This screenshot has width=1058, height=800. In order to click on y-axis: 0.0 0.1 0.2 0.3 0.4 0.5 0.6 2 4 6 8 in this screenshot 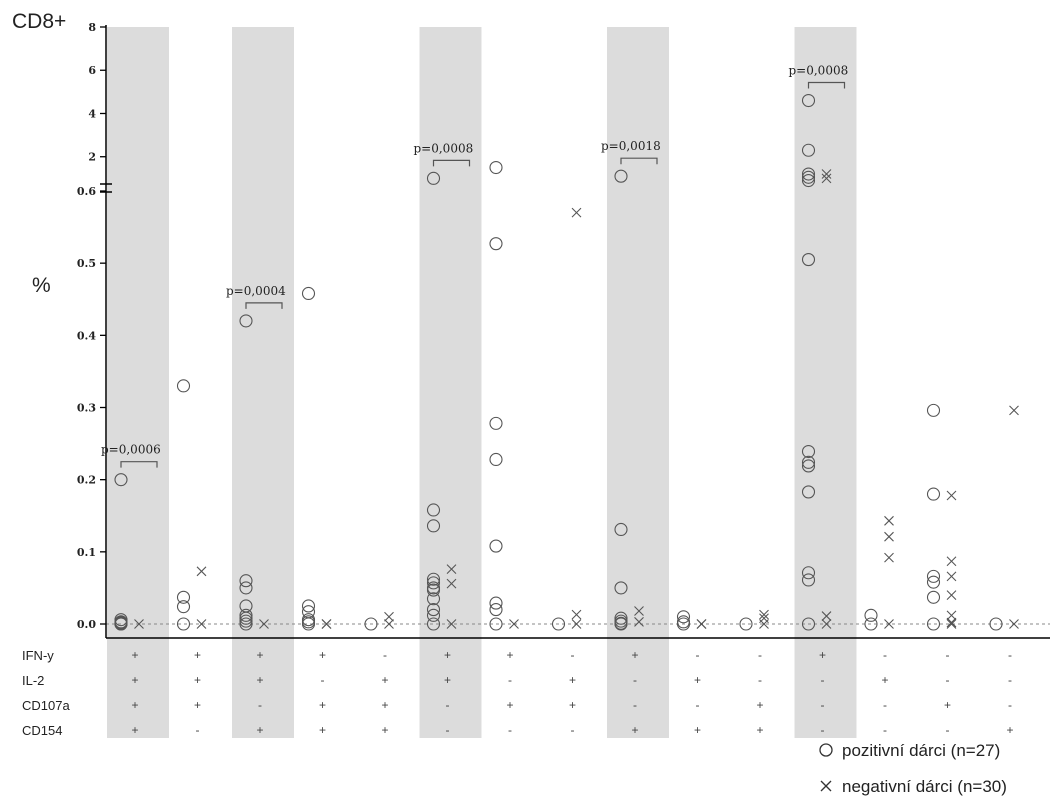, I will do `click(94, 329)`.